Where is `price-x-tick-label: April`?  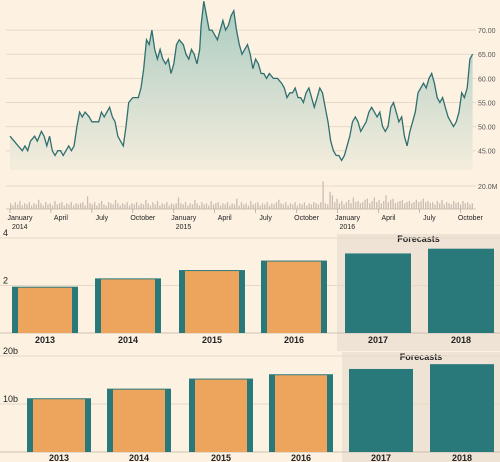
price-x-tick-label: April is located at coordinates (388, 218).